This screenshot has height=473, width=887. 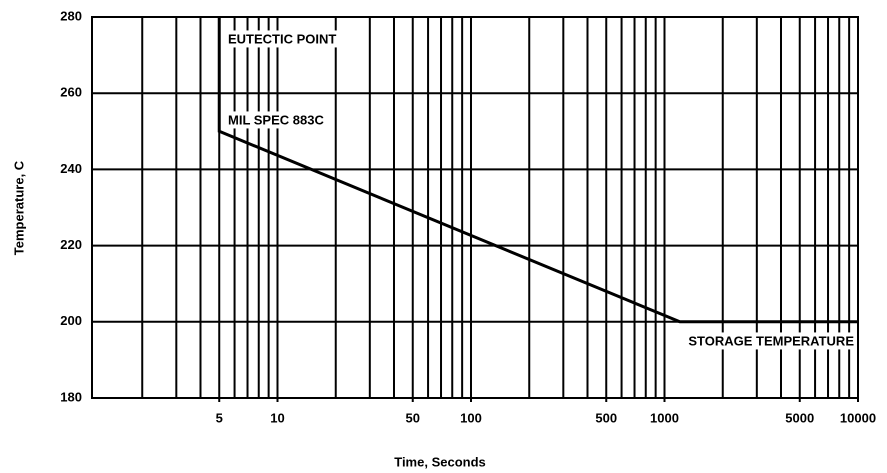 I want to click on x-tick-label: 10, so click(x=277, y=417).